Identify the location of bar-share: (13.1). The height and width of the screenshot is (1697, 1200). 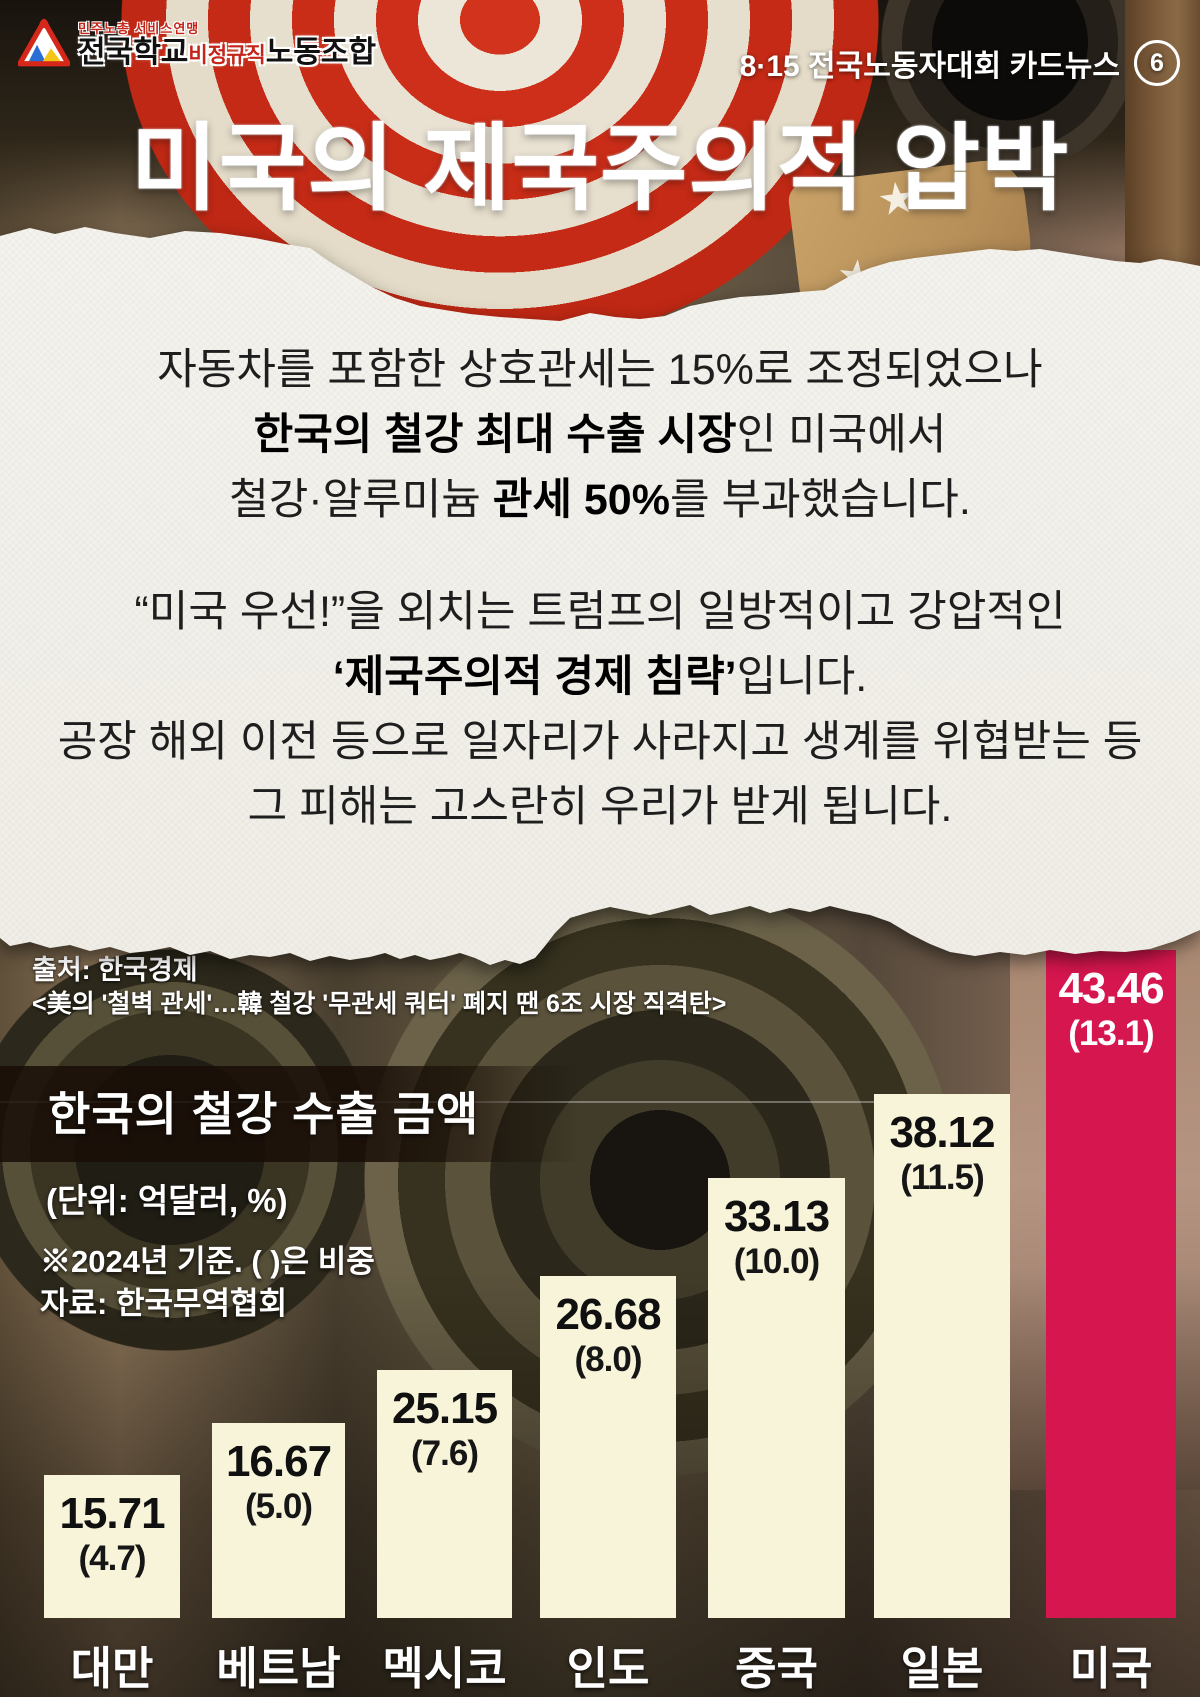
(1111, 1034).